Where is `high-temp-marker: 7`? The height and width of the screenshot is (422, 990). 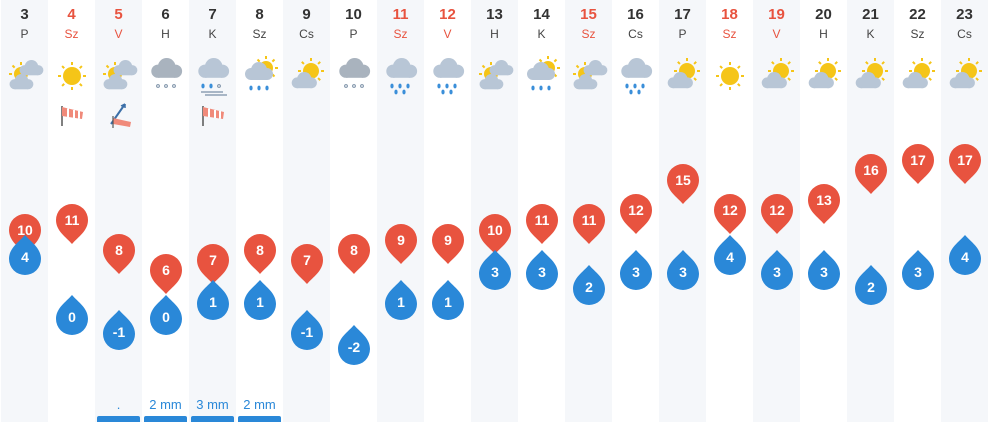 high-temp-marker: 7 is located at coordinates (213, 264).